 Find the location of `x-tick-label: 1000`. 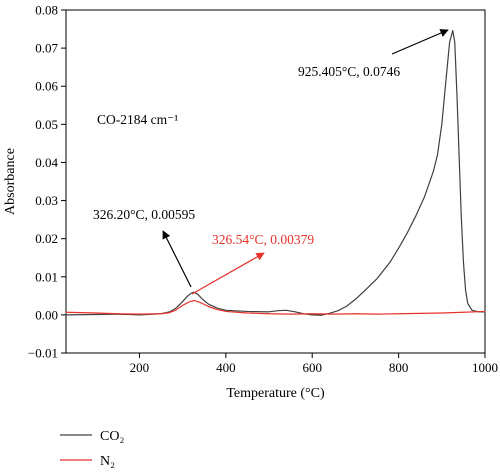

x-tick-label: 1000 is located at coordinates (485, 367).